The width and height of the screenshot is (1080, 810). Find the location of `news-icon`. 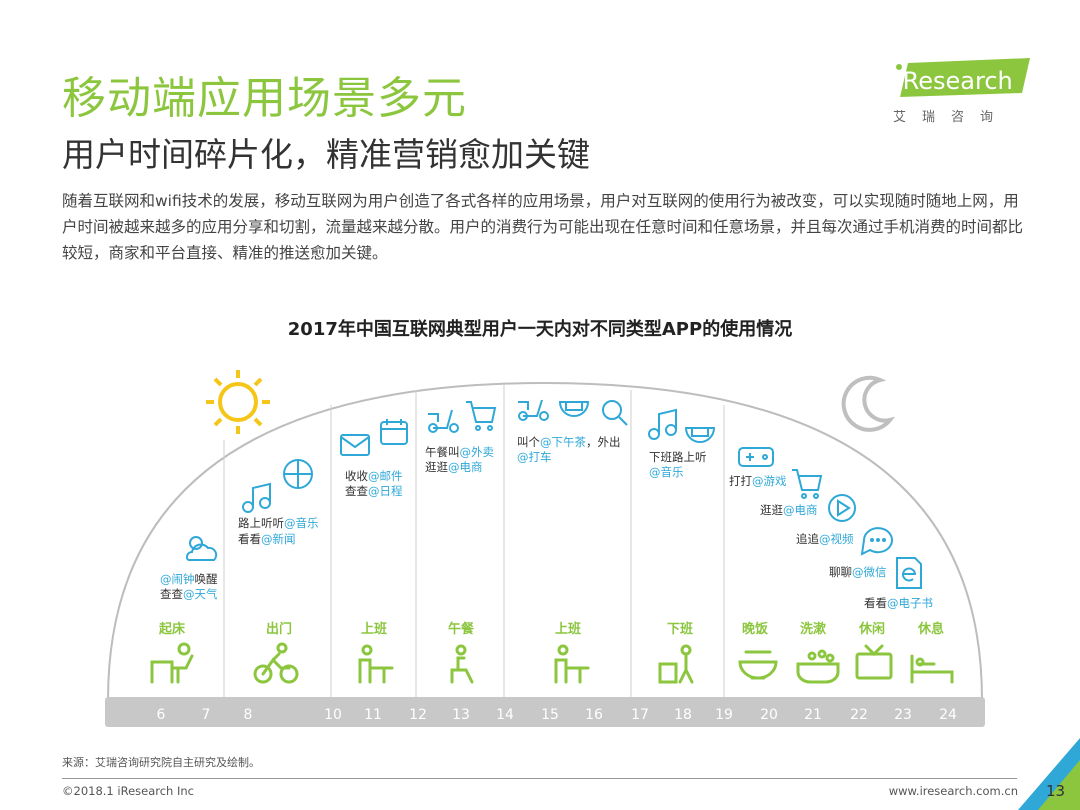

news-icon is located at coordinates (298, 474).